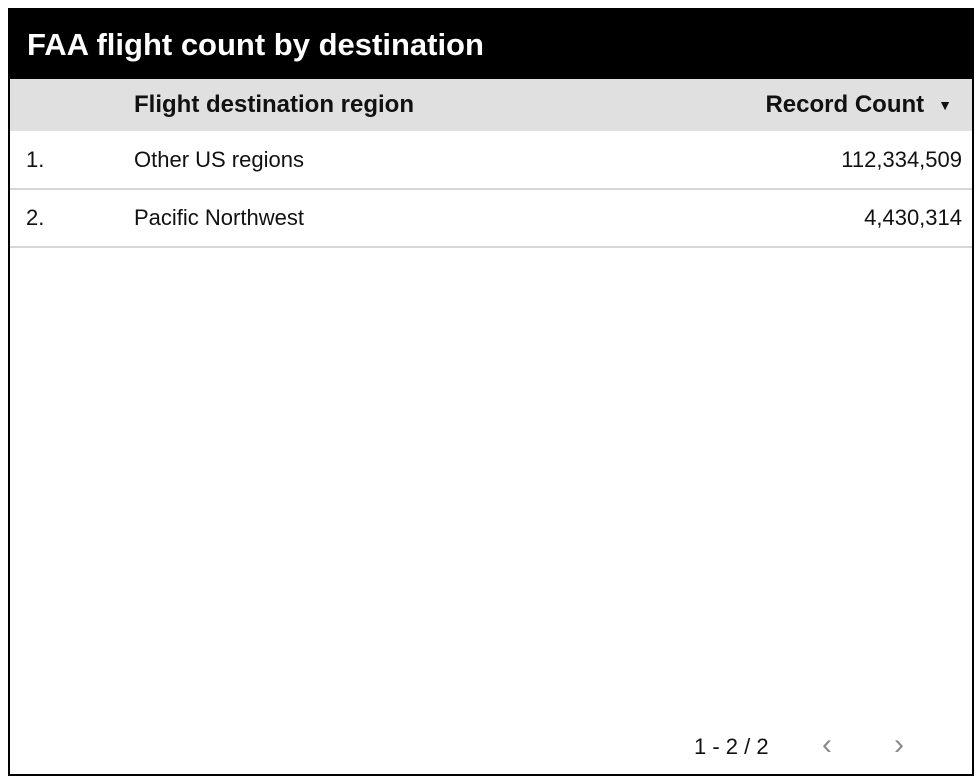 This screenshot has height=782, width=978. What do you see at coordinates (491, 160) in the screenshot?
I see `table-row: 1. Other US regions 112,334,509` at bounding box center [491, 160].